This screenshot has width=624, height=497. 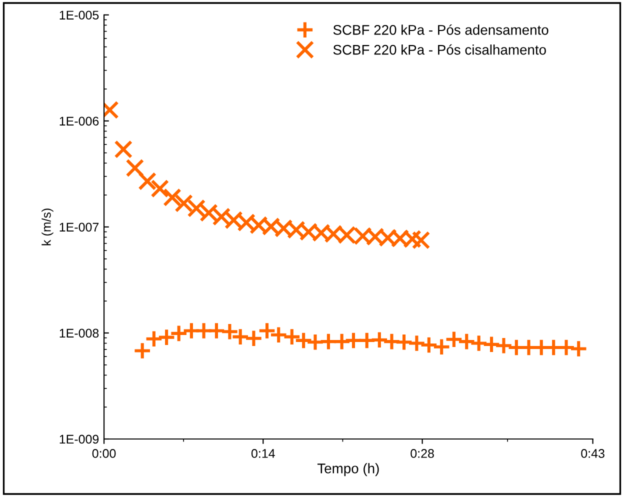 What do you see at coordinates (48, 227) in the screenshot?
I see `y-axis-title: k (m/s)` at bounding box center [48, 227].